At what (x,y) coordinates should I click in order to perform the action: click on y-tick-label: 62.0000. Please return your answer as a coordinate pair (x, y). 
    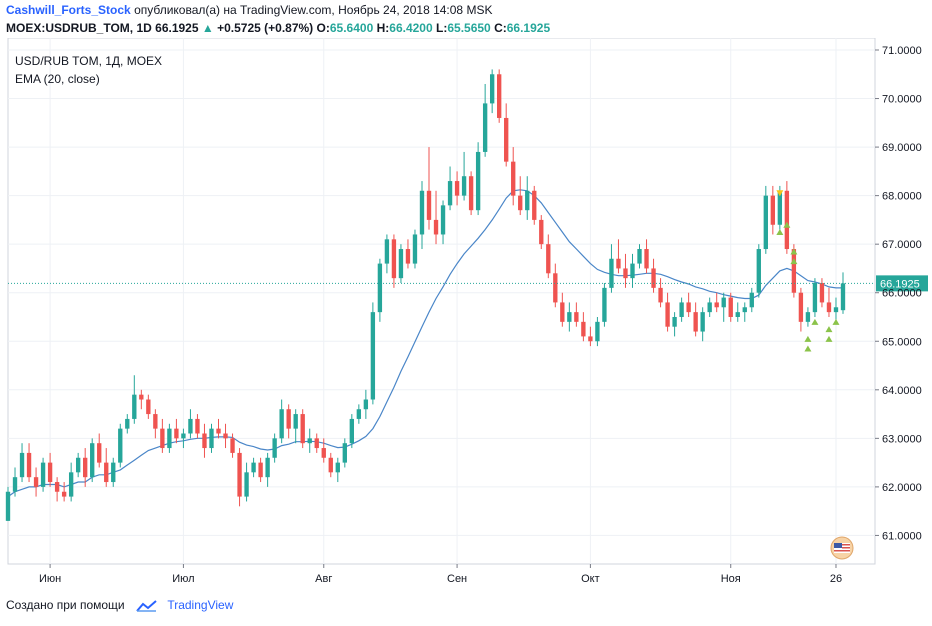
    Looking at the image, I should click on (902, 488).